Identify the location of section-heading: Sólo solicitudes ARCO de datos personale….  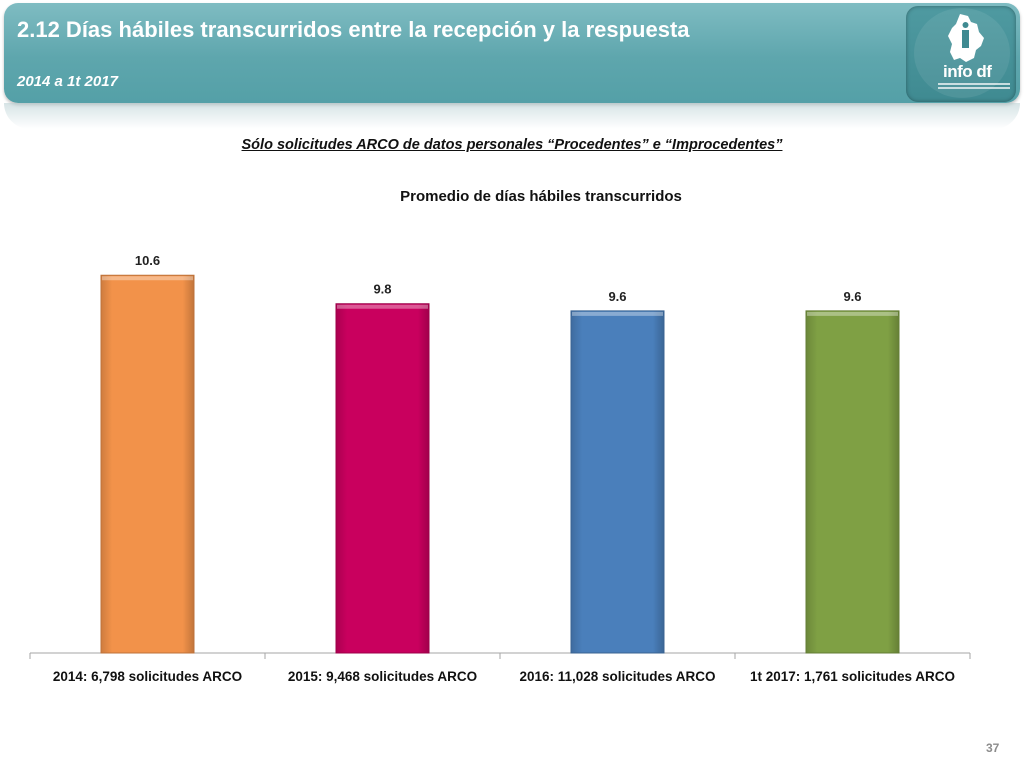
(512, 145).